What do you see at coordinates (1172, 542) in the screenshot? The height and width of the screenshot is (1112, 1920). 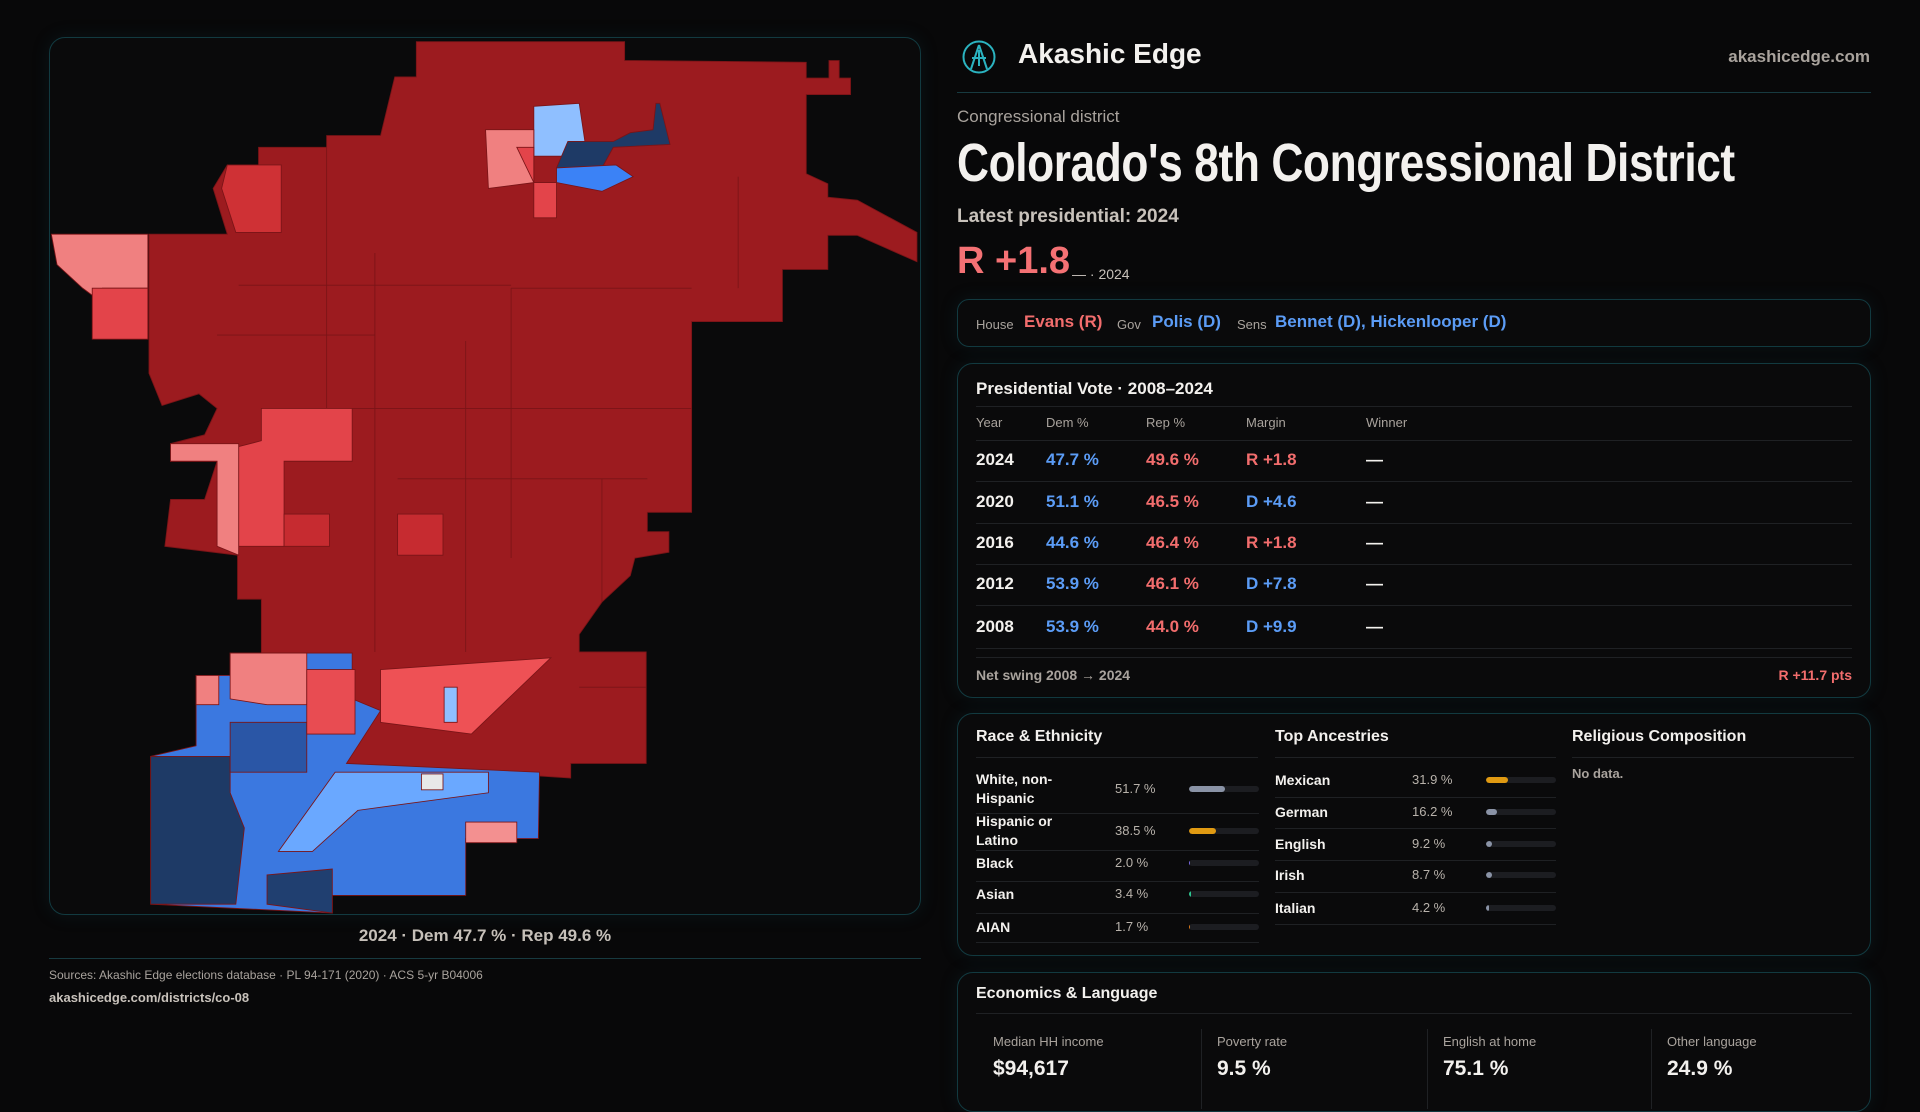 I see `row-rep: 46.4 %` at bounding box center [1172, 542].